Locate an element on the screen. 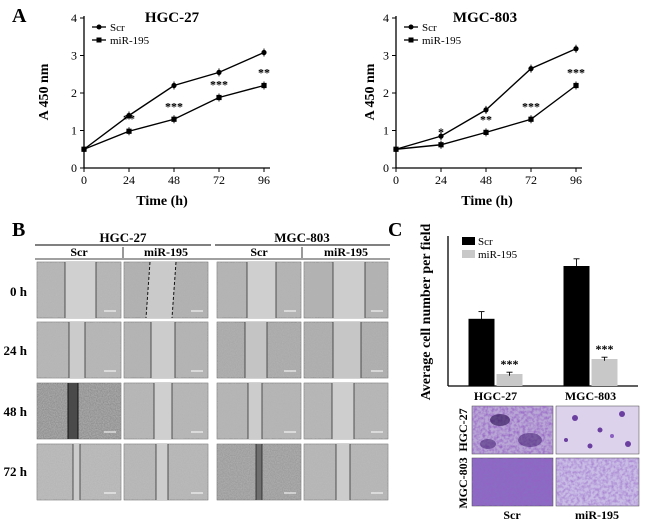  mgc803-y-tick-label: 3 is located at coordinates (386, 56).